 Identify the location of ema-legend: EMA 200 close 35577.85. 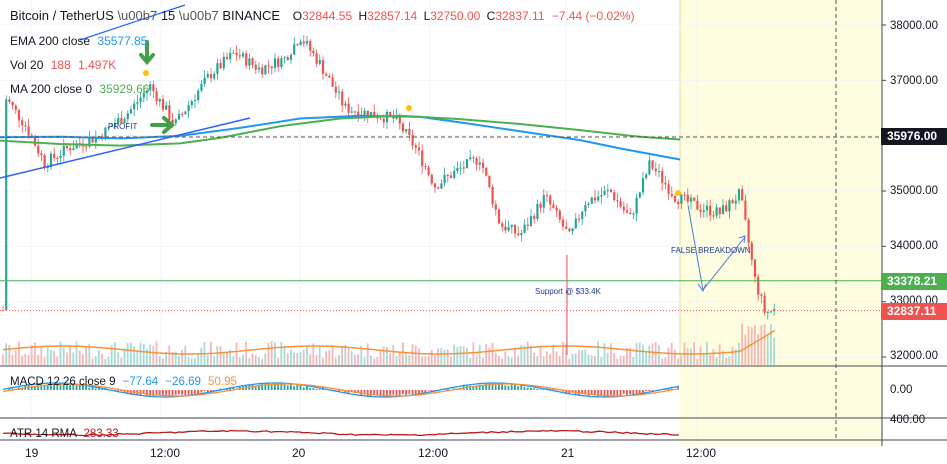
(78, 41).